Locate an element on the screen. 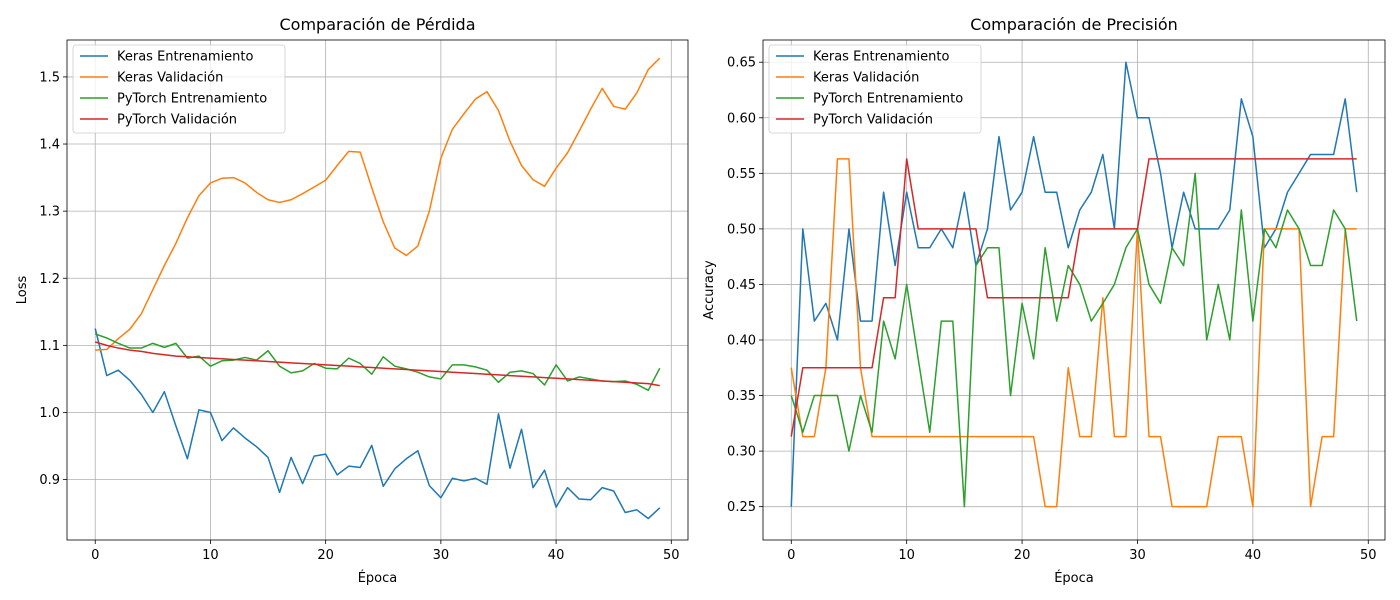 The image size is (1400, 600). y-tick-label: 1.1 is located at coordinates (49, 346).